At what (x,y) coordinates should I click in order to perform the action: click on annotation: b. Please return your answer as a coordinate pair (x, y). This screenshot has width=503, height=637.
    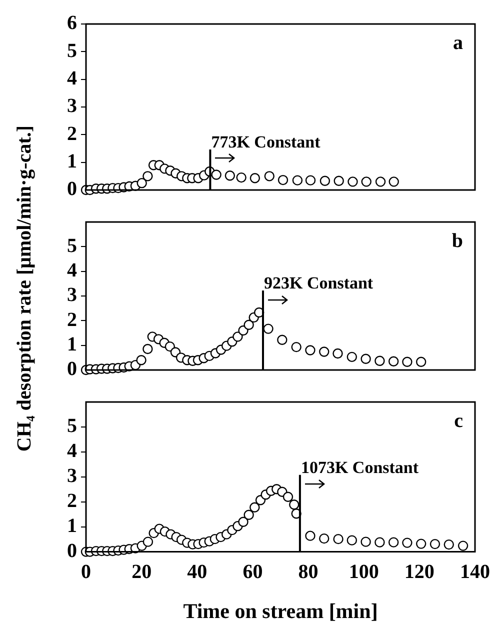
    Looking at the image, I should click on (457, 241).